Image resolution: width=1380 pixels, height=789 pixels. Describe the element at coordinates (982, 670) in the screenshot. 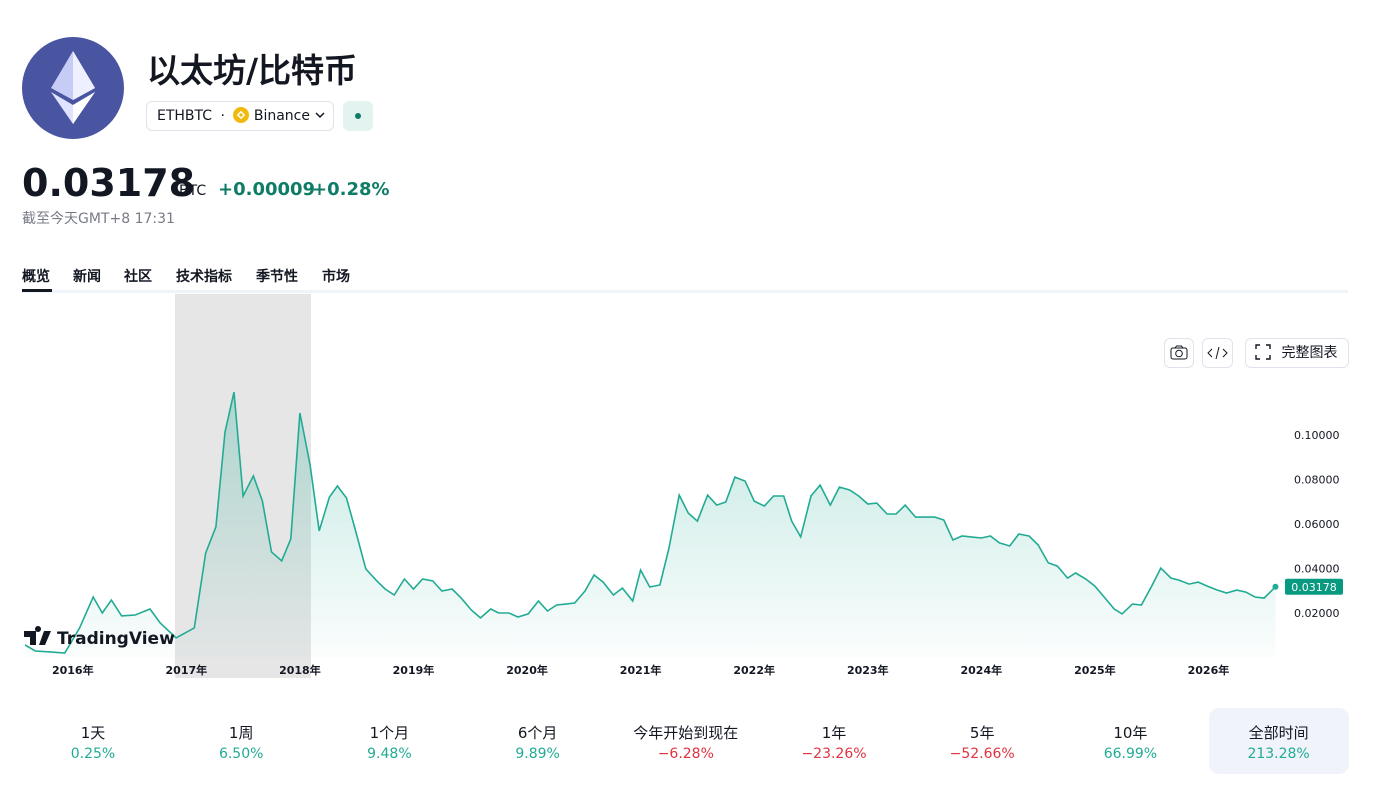

I see `x-tick-label: 2024年` at that location.